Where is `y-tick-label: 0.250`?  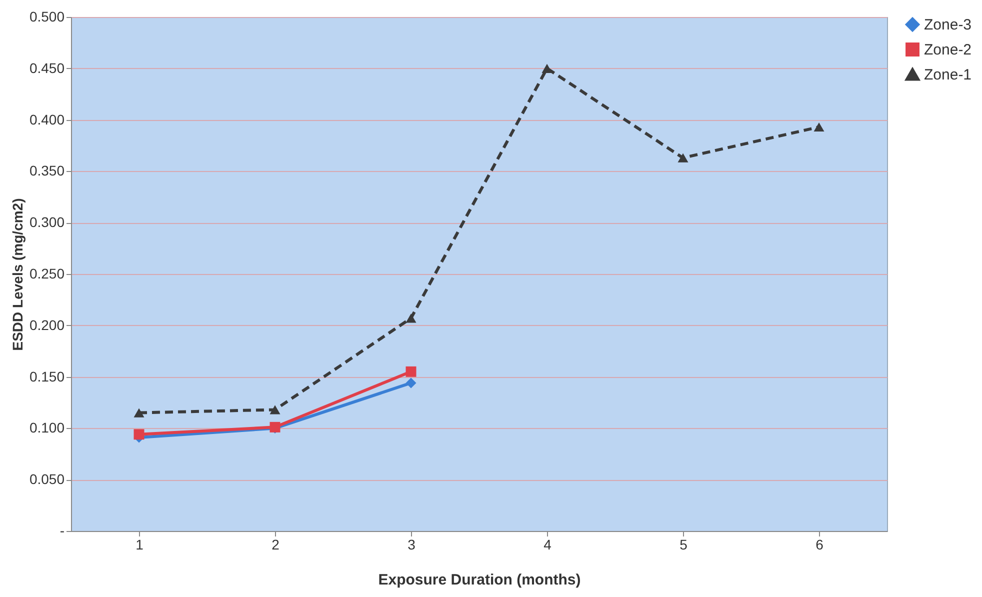
y-tick-label: 0.250 is located at coordinates (47, 274).